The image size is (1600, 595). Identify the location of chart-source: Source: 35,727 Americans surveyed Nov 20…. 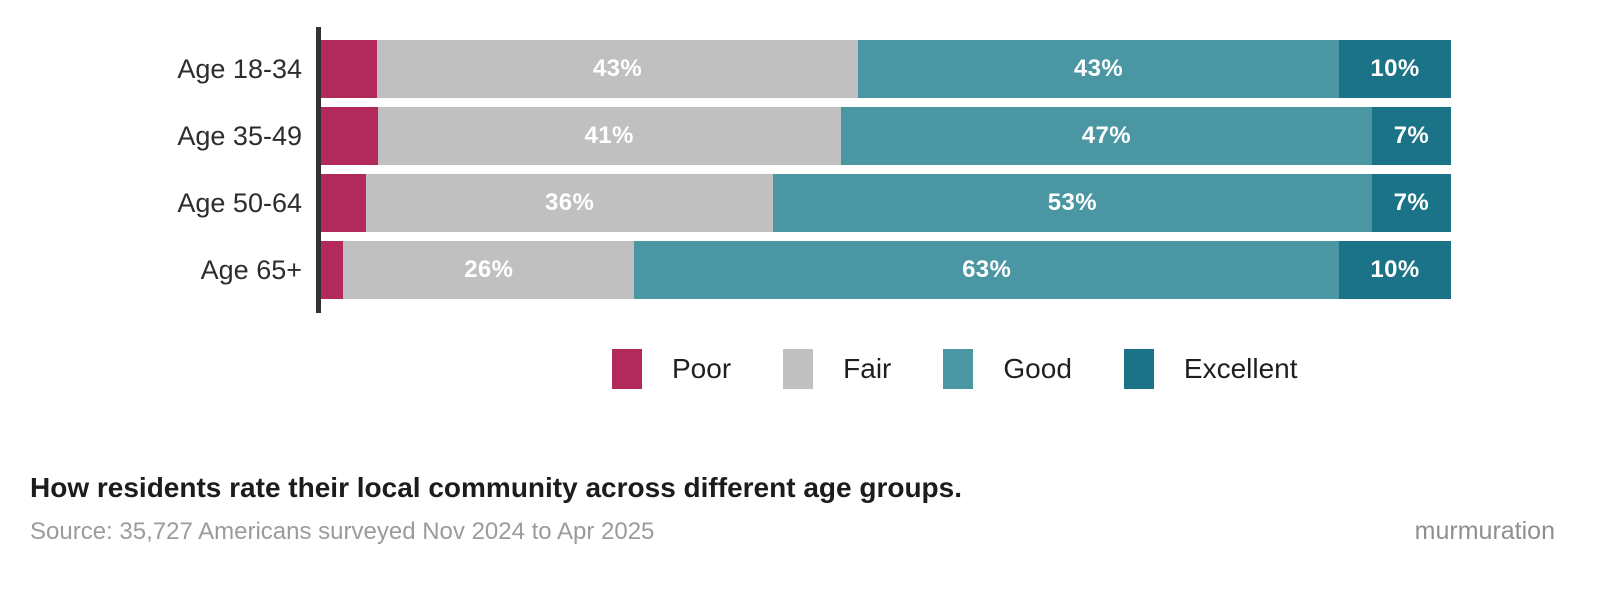
(342, 531).